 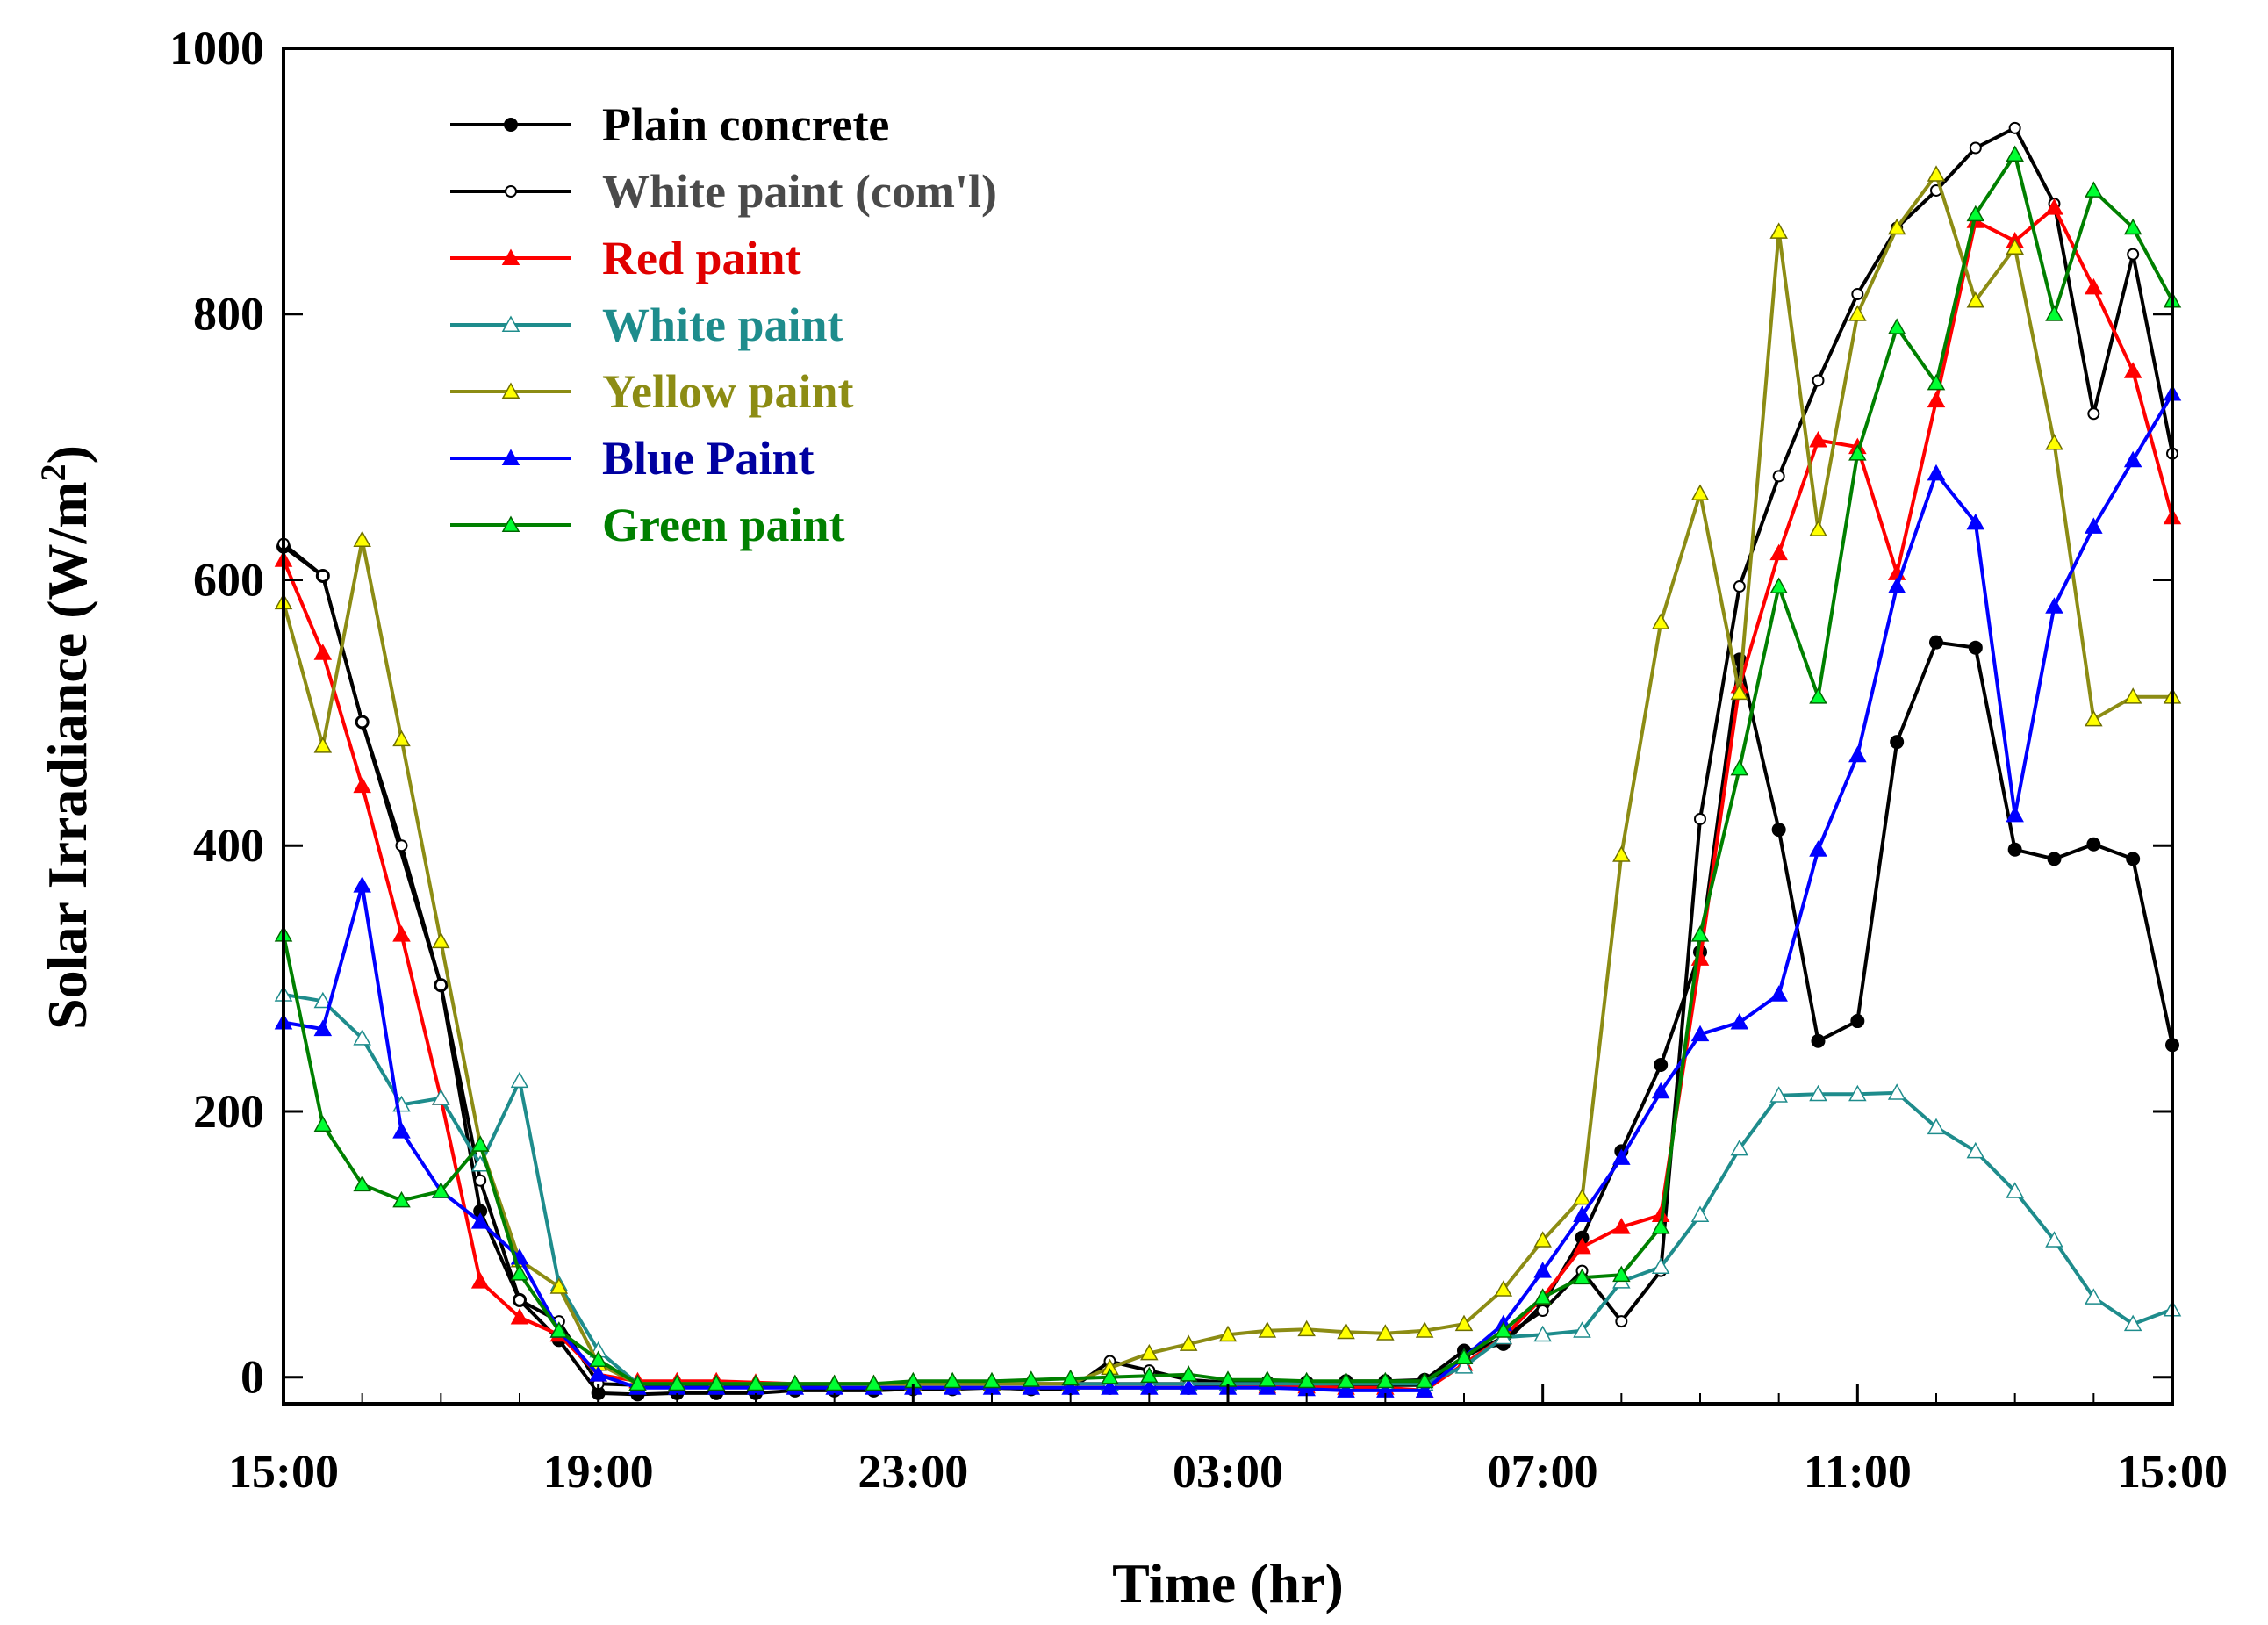 What do you see at coordinates (510, 457) in the screenshot?
I see `legend-marker-blue-paint` at bounding box center [510, 457].